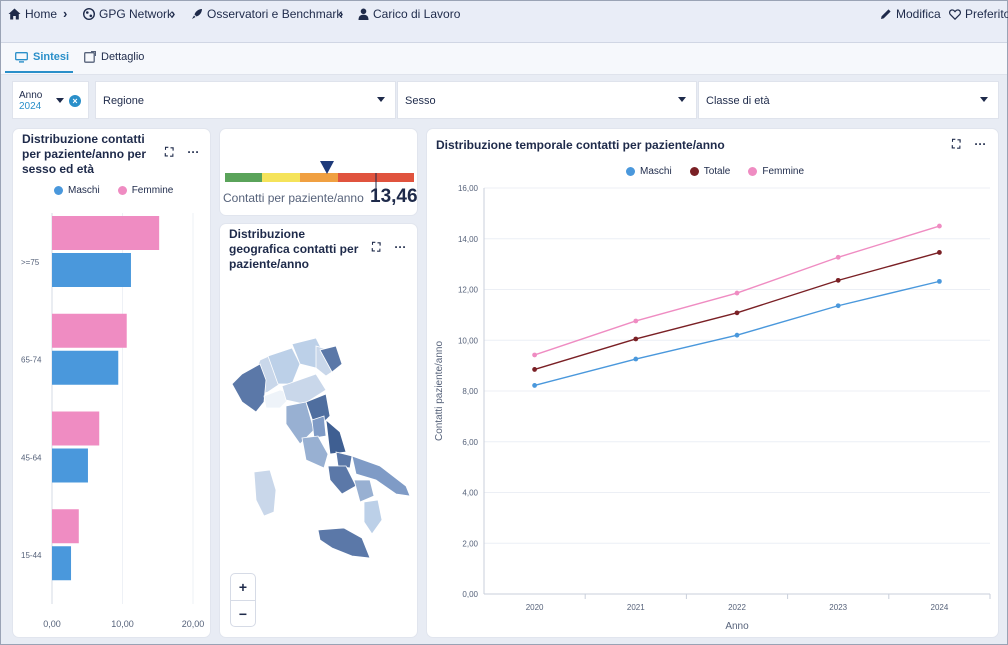  I want to click on network-icon, so click(89, 14).